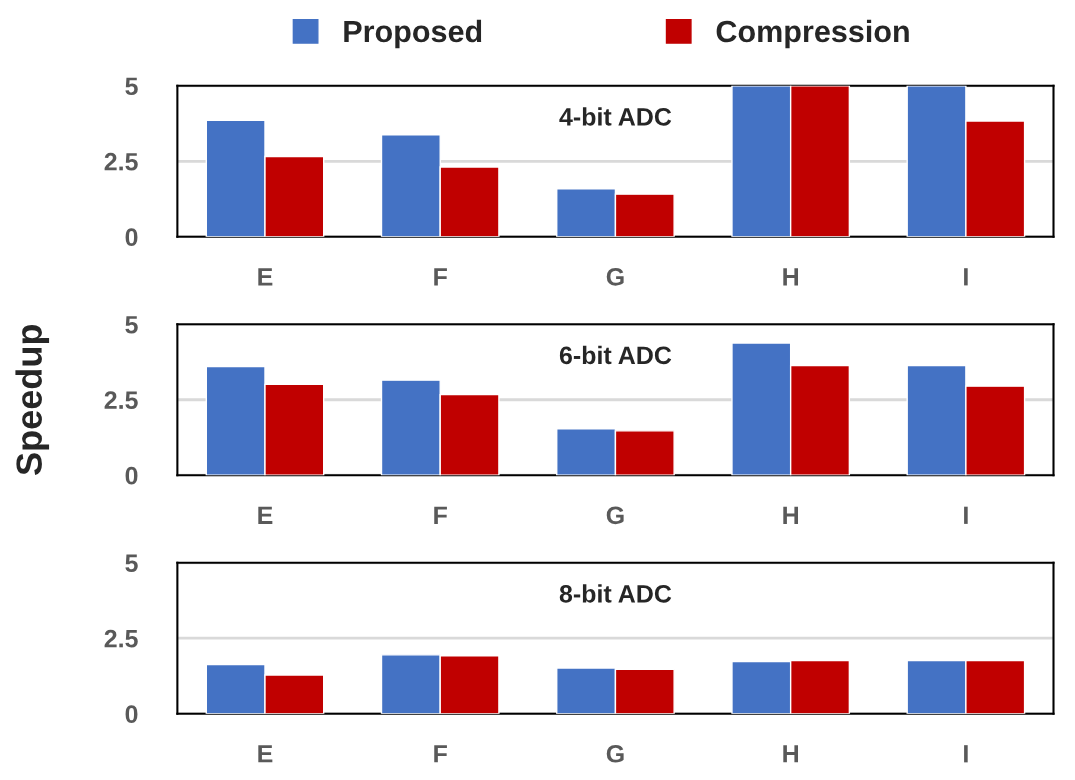 This screenshot has height=780, width=1075. Describe the element at coordinates (413, 34) in the screenshot. I see `legend-label: Proposed` at that location.